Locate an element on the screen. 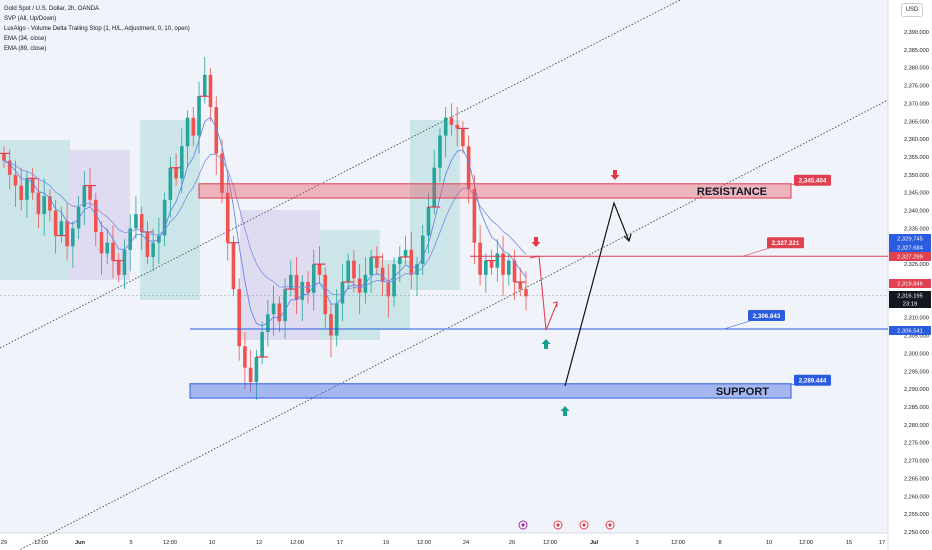 This screenshot has height=550, width=932. price-axis is located at coordinates (910, 275).